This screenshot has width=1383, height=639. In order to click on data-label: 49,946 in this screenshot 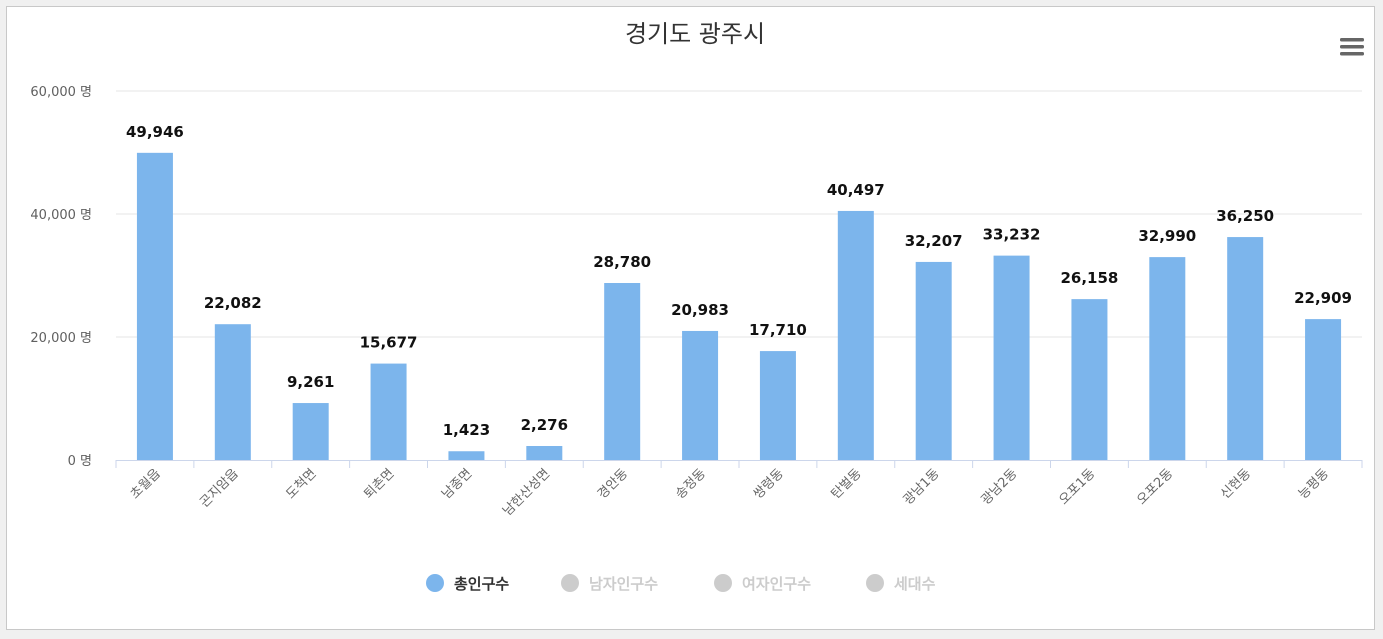, I will do `click(155, 132)`.